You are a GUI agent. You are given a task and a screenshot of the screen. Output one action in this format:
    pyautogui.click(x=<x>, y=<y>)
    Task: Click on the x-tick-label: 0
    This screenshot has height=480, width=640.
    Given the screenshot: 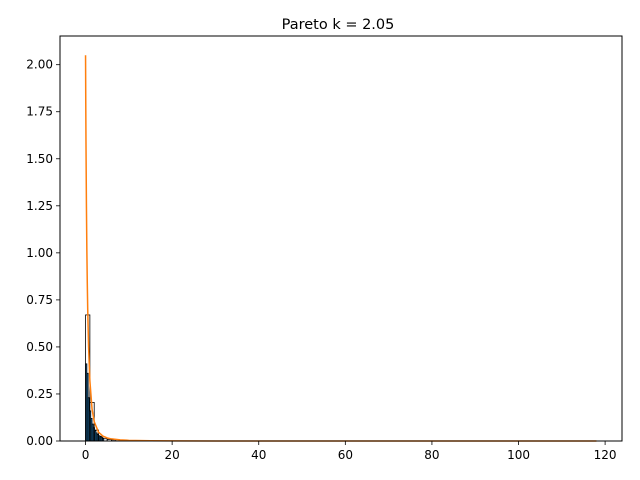 What is the action you would take?
    pyautogui.click(x=86, y=455)
    